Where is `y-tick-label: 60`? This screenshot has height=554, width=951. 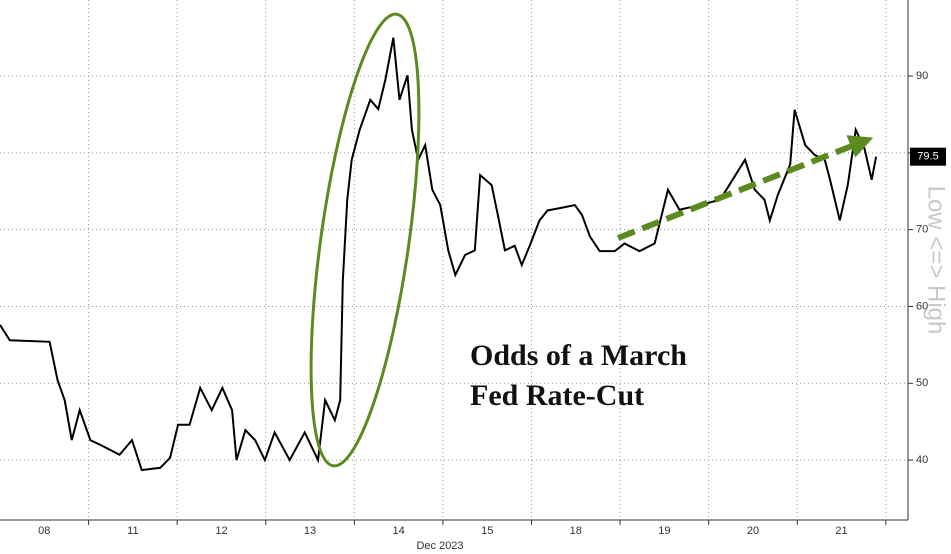
y-tick-label: 60 is located at coordinates (922, 306).